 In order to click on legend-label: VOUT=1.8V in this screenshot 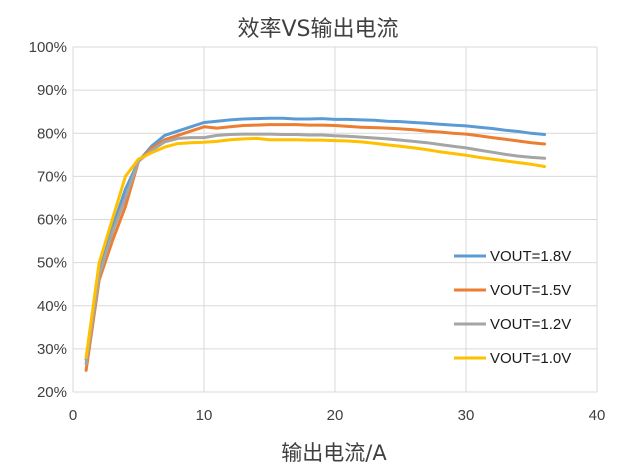, I will do `click(530, 256)`.